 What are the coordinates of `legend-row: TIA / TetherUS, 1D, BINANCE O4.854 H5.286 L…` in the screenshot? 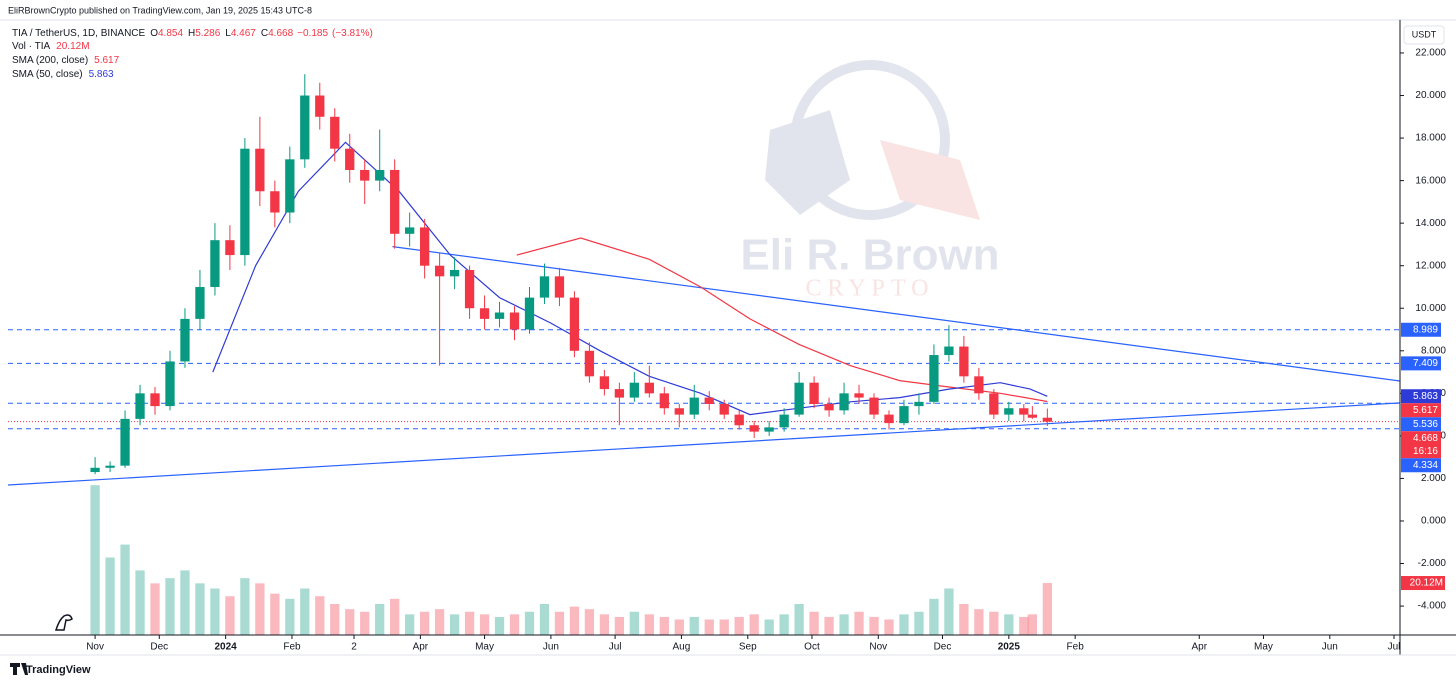 It's located at (192, 33).